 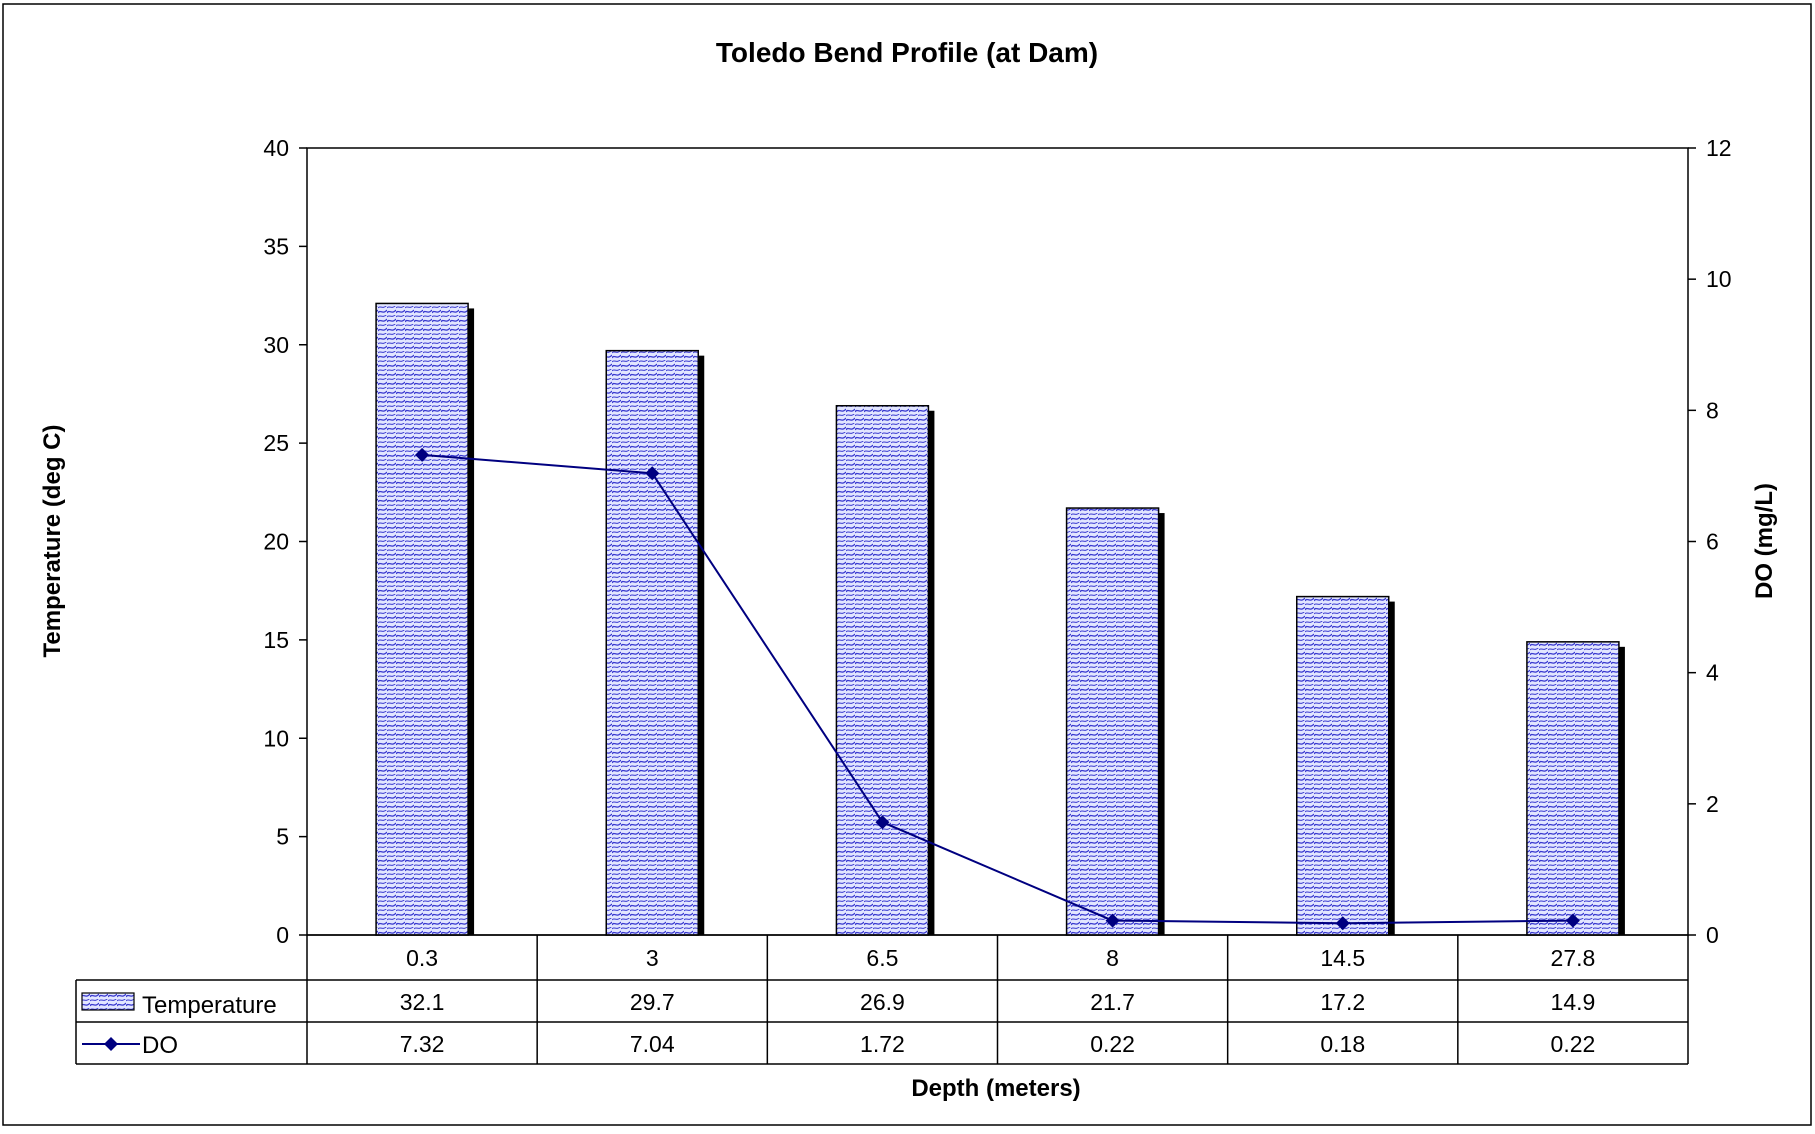 What do you see at coordinates (1719, 279) in the screenshot?
I see `y2-tick-label: 10` at bounding box center [1719, 279].